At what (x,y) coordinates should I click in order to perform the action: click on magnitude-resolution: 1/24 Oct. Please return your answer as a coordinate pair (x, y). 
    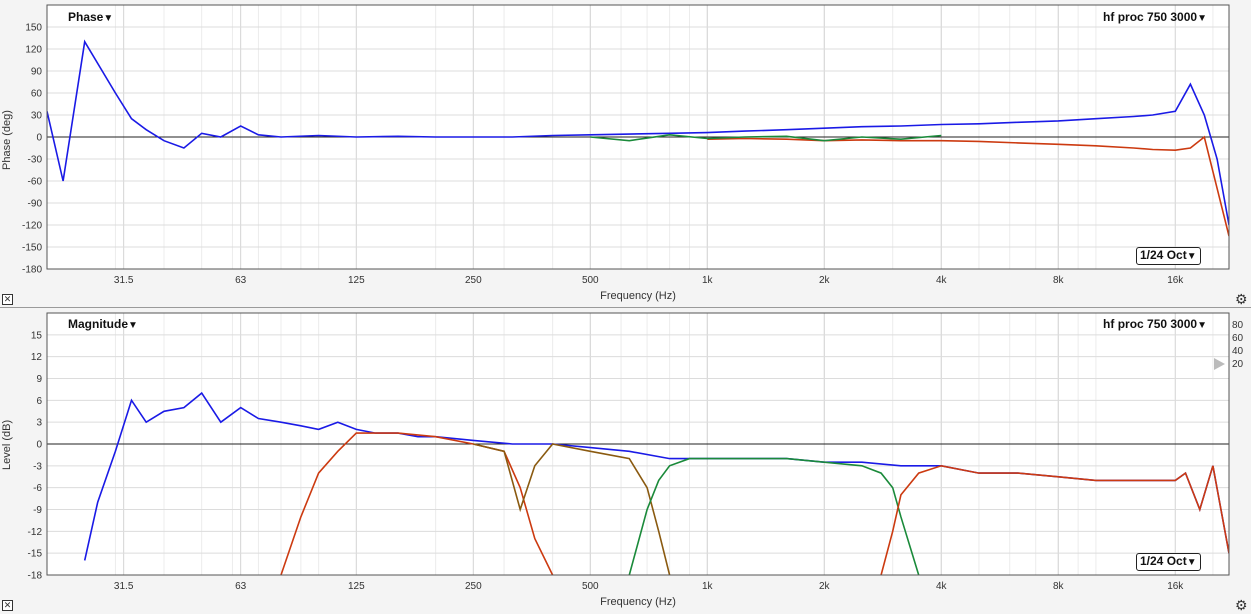
    Looking at the image, I should click on (1163, 561).